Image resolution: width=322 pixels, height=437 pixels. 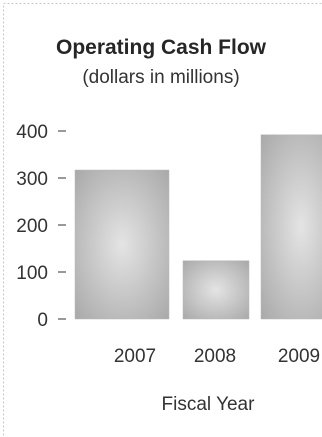 What do you see at coordinates (291, 227) in the screenshot?
I see `bar-2009` at bounding box center [291, 227].